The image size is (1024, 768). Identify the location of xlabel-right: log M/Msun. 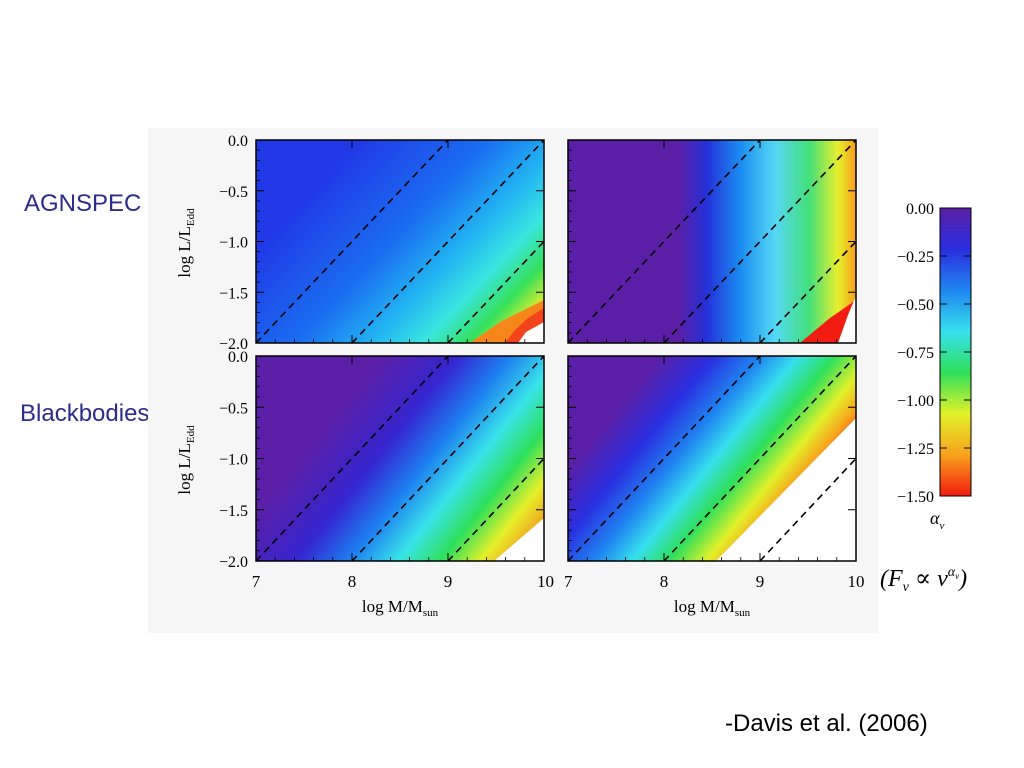
(712, 608).